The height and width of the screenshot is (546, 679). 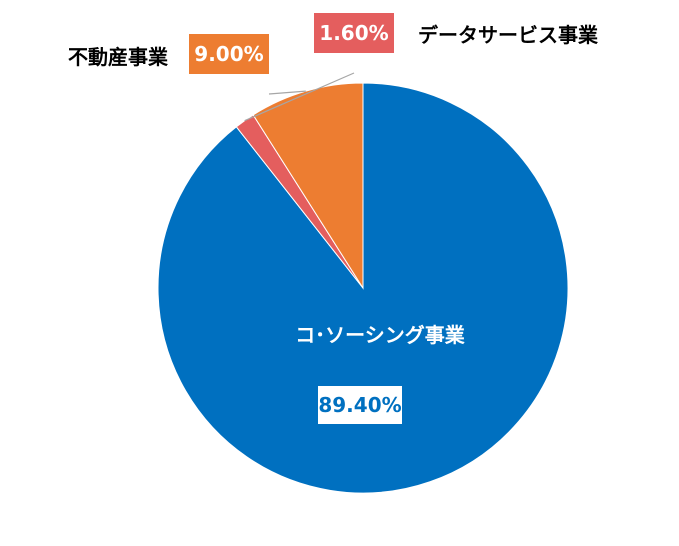 I want to click on category-label-0: コ･ソーシング事業, so click(x=380, y=335).